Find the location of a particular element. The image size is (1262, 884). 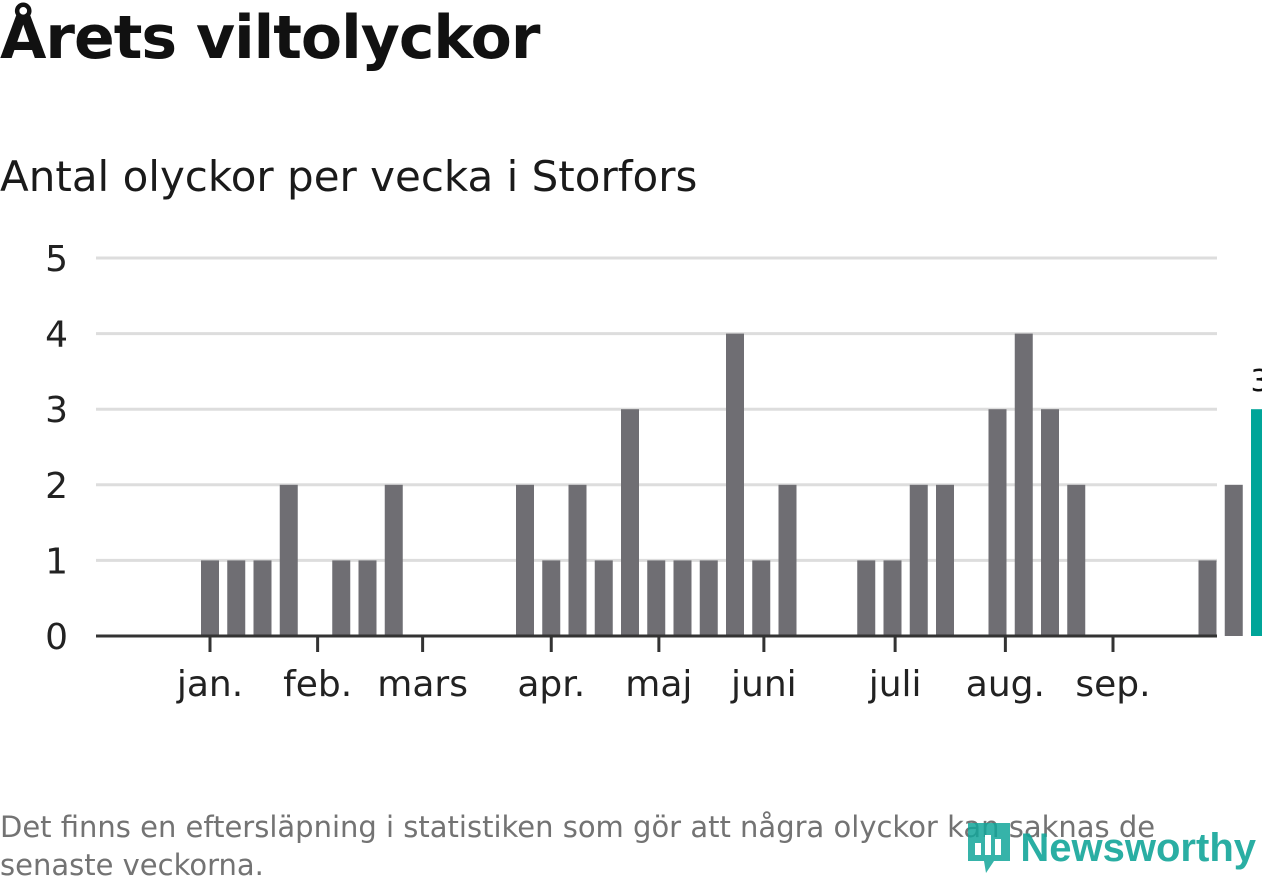

y-tick-label: 0 is located at coordinates (56, 637).